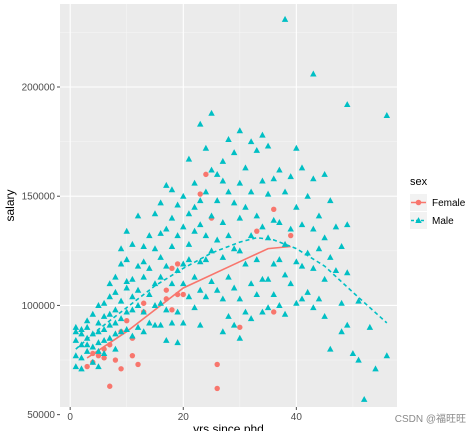  What do you see at coordinates (418, 202) in the screenshot?
I see `legend-marker-female` at bounding box center [418, 202].